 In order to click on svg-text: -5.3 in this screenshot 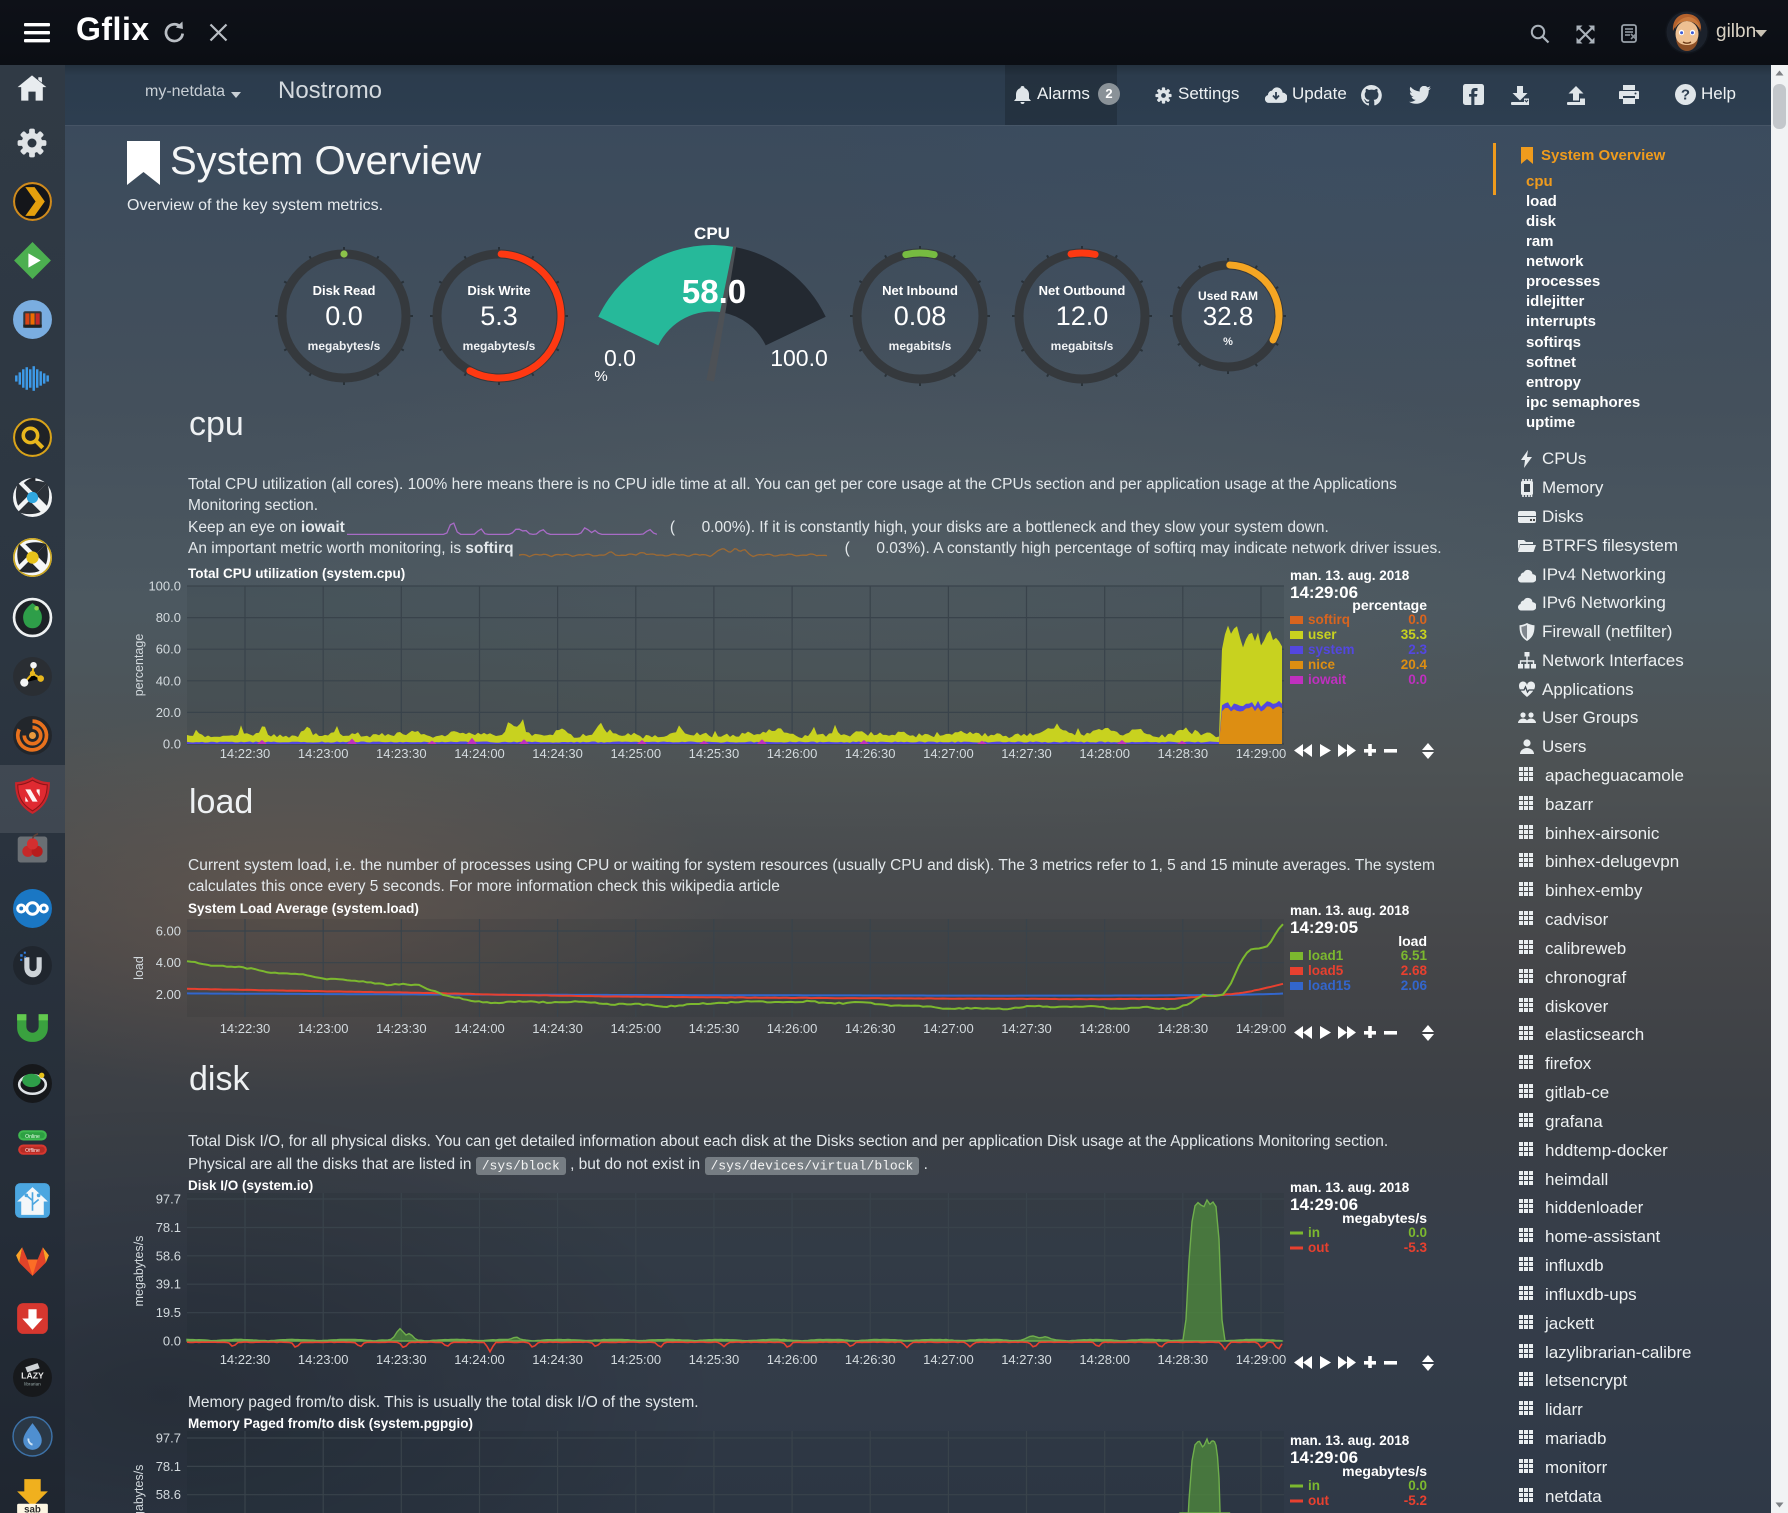, I will do `click(1416, 1247)`.